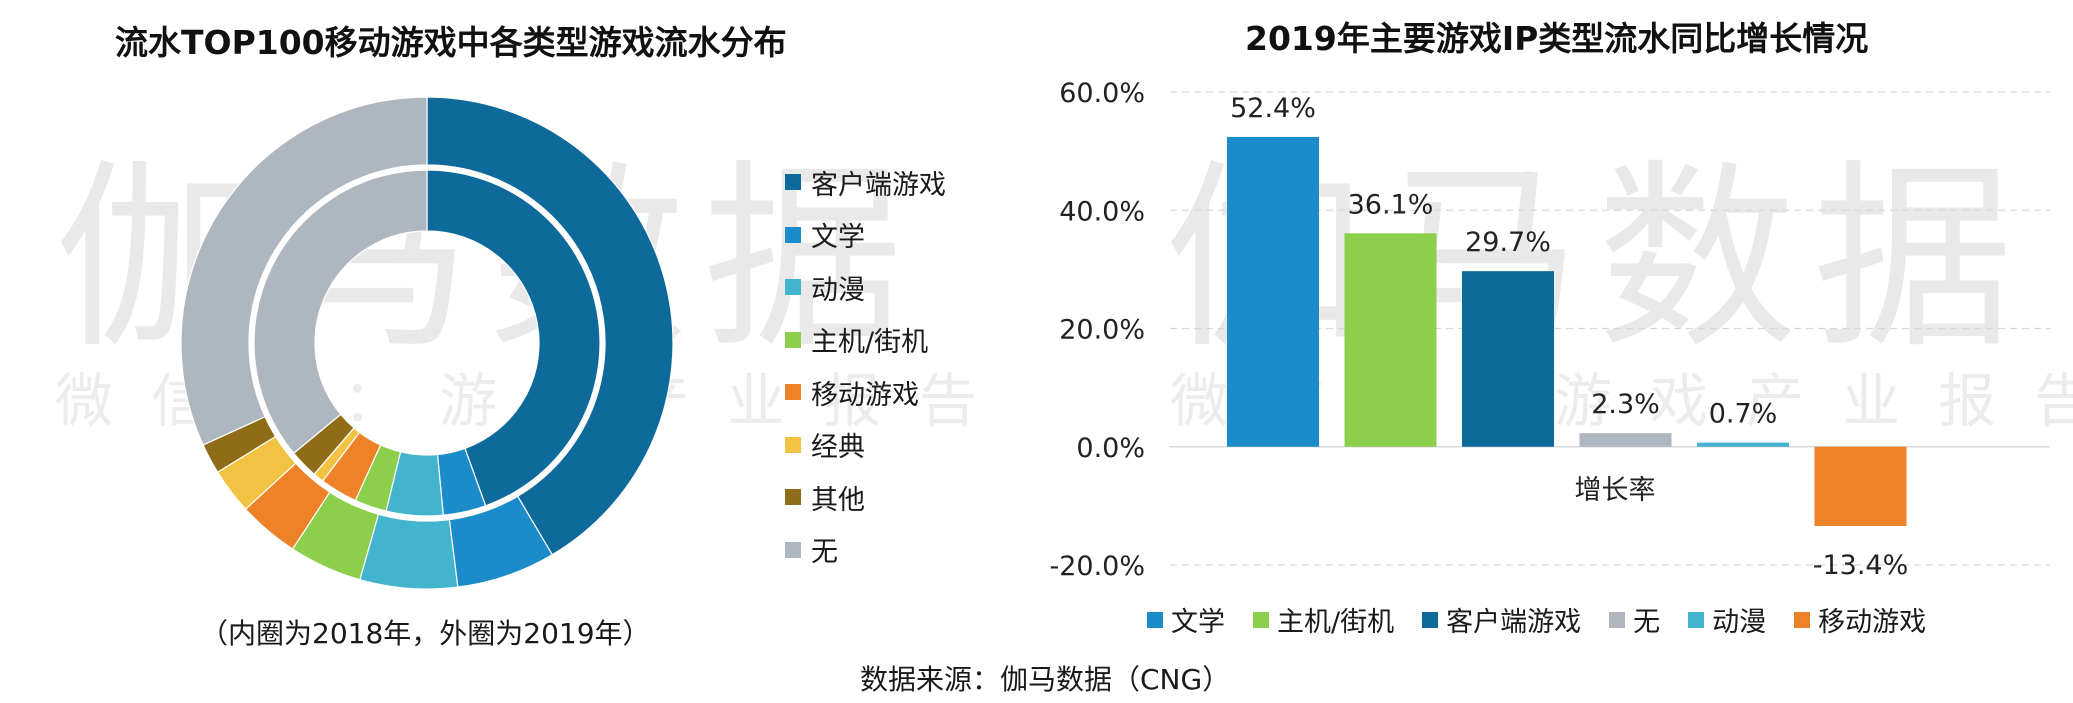 This screenshot has width=2073, height=703. Describe the element at coordinates (1110, 448) in the screenshot. I see `y-tick-label: 0.0%` at that location.